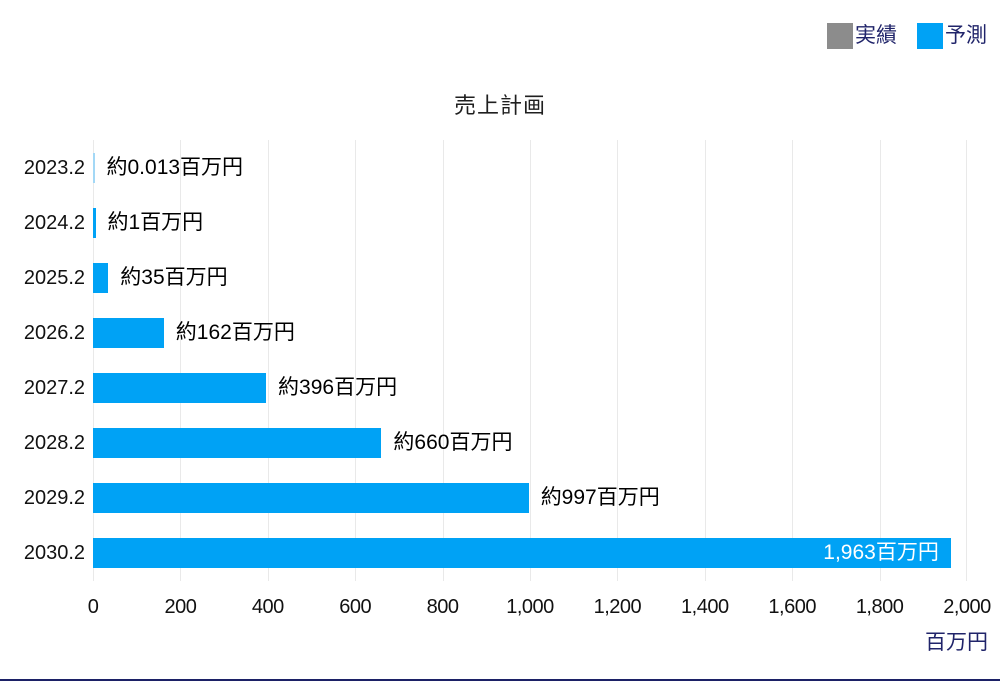 The width and height of the screenshot is (1000, 681). What do you see at coordinates (93, 607) in the screenshot?
I see `x-tick-label: 0` at bounding box center [93, 607].